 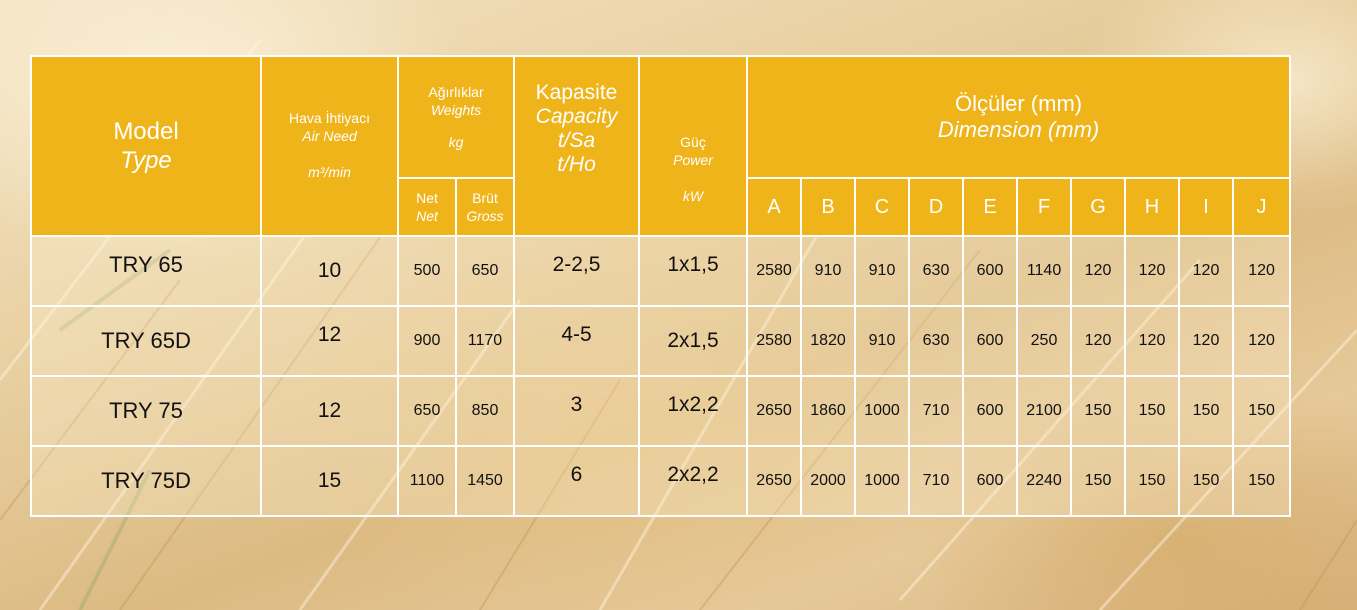 I want to click on cell-dim-g: 120, so click(x=1098, y=271).